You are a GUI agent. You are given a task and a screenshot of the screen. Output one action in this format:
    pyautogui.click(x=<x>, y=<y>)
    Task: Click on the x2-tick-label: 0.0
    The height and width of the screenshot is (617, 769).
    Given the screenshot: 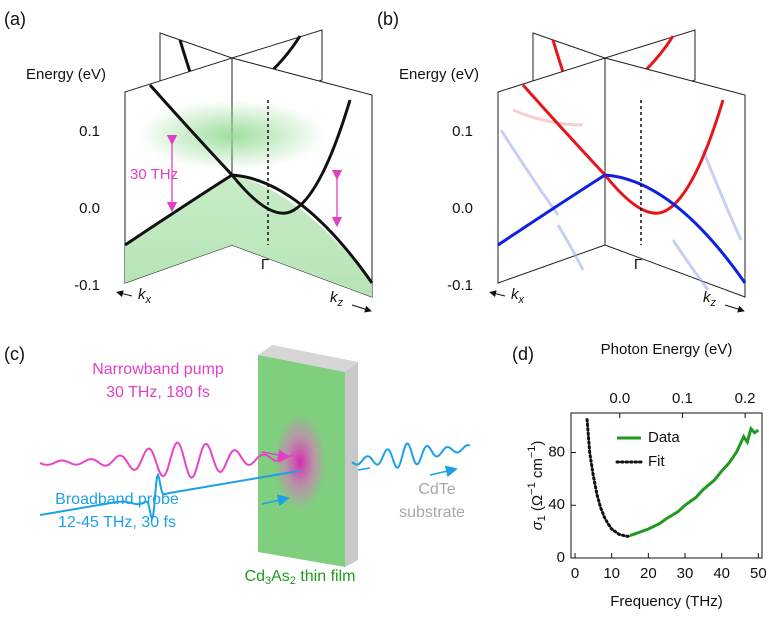 What is the action you would take?
    pyautogui.click(x=619, y=398)
    